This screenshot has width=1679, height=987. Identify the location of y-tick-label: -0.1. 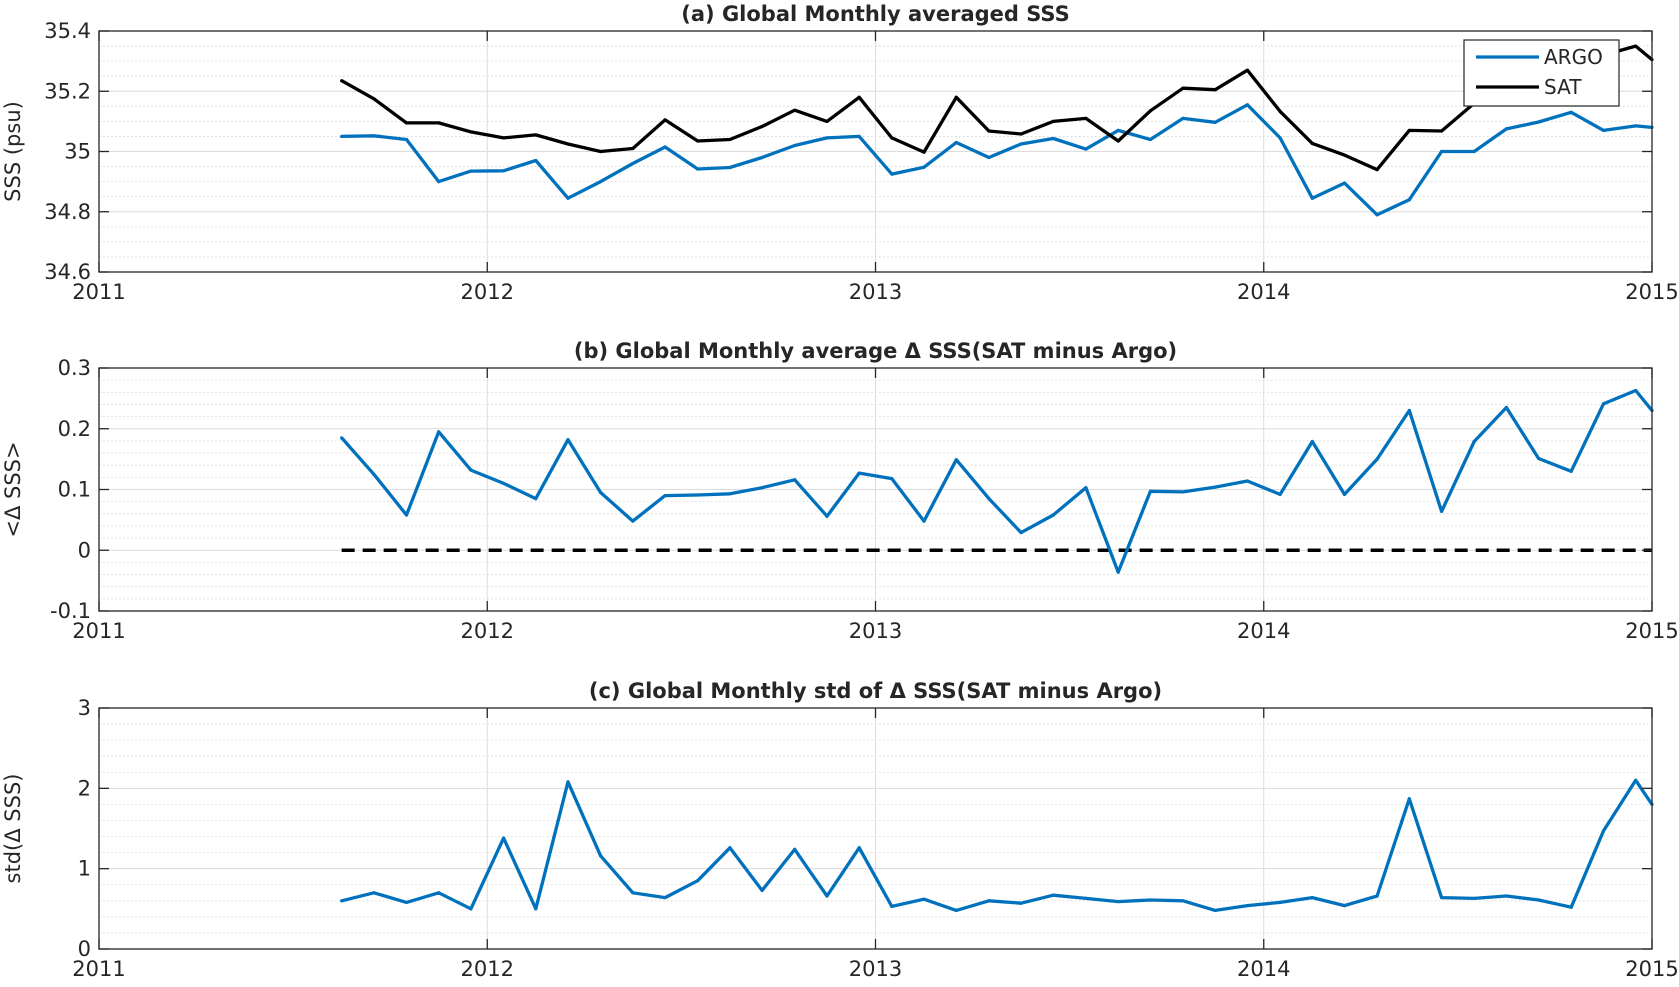
(70, 611).